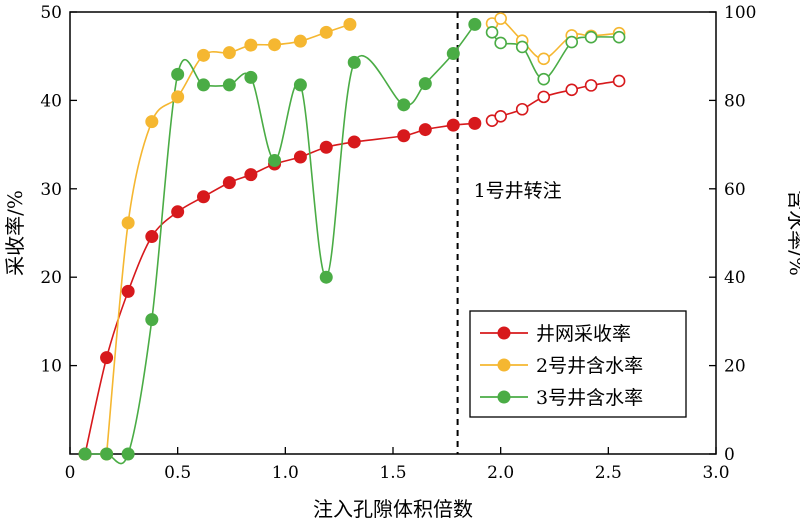 The height and width of the screenshot is (525, 800). Describe the element at coordinates (583, 334) in the screenshot. I see `legend-label-1: 井网采收率` at that location.